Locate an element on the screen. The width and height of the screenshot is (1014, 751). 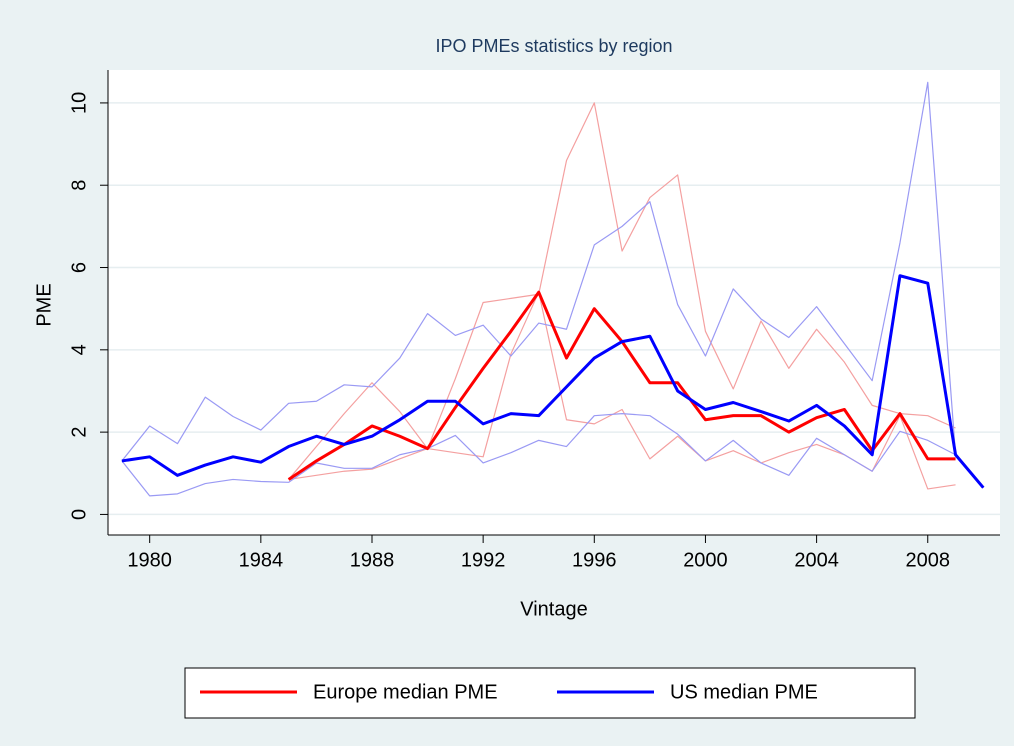
x-tick-label: 2008 is located at coordinates (928, 560).